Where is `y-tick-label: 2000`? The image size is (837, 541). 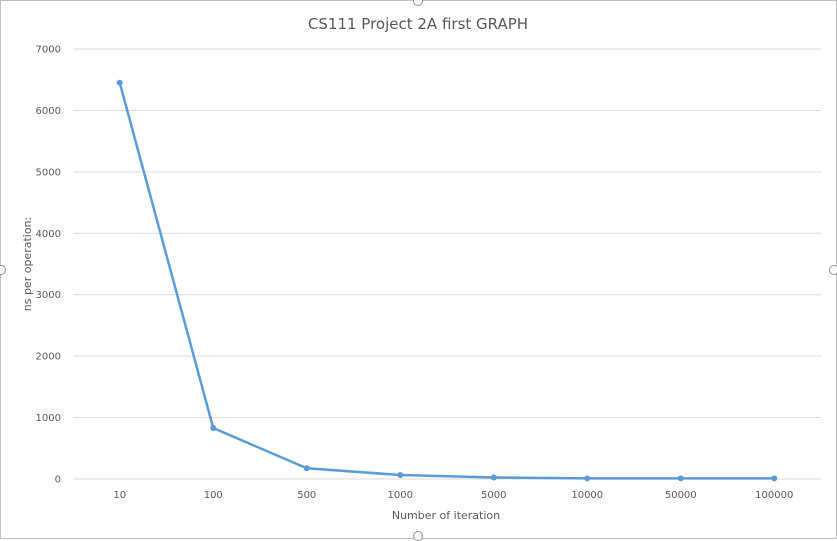
y-tick-label: 2000 is located at coordinates (48, 357).